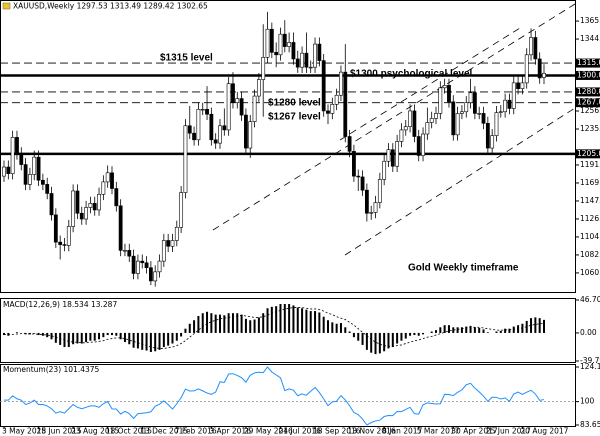 Image resolution: width=600 pixels, height=436 pixels. I want to click on momentum-frame, so click(288, 395).